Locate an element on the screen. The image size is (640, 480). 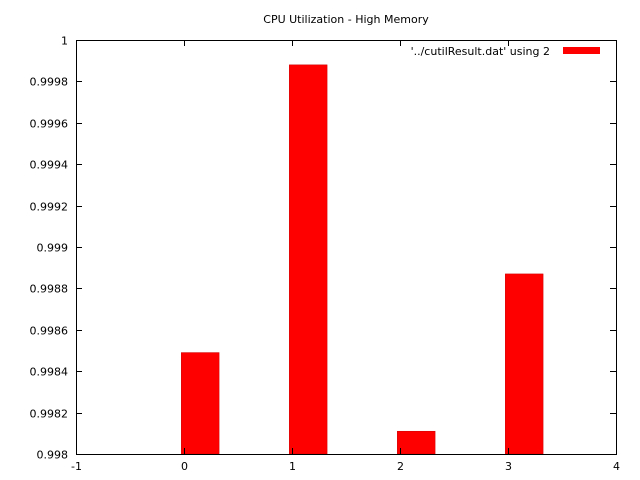
y-tick-label: 0.9984 is located at coordinates (49, 372).